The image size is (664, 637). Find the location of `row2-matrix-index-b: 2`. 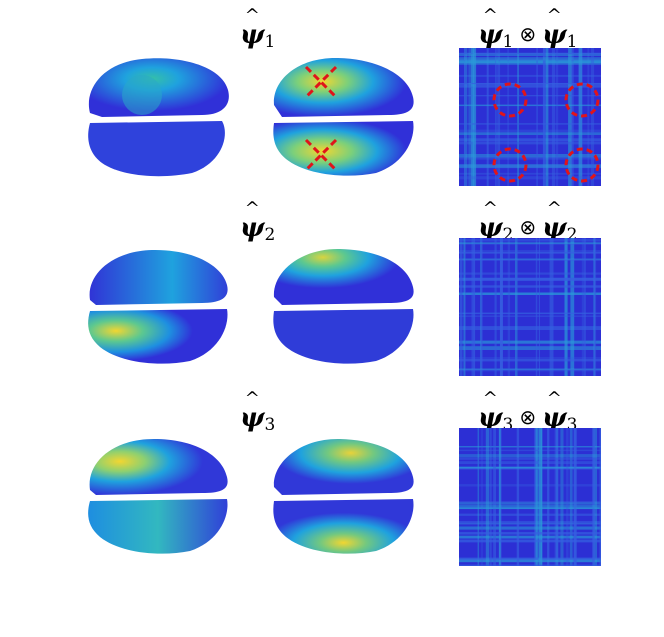

row2-matrix-index-b: 2 is located at coordinates (572, 235).